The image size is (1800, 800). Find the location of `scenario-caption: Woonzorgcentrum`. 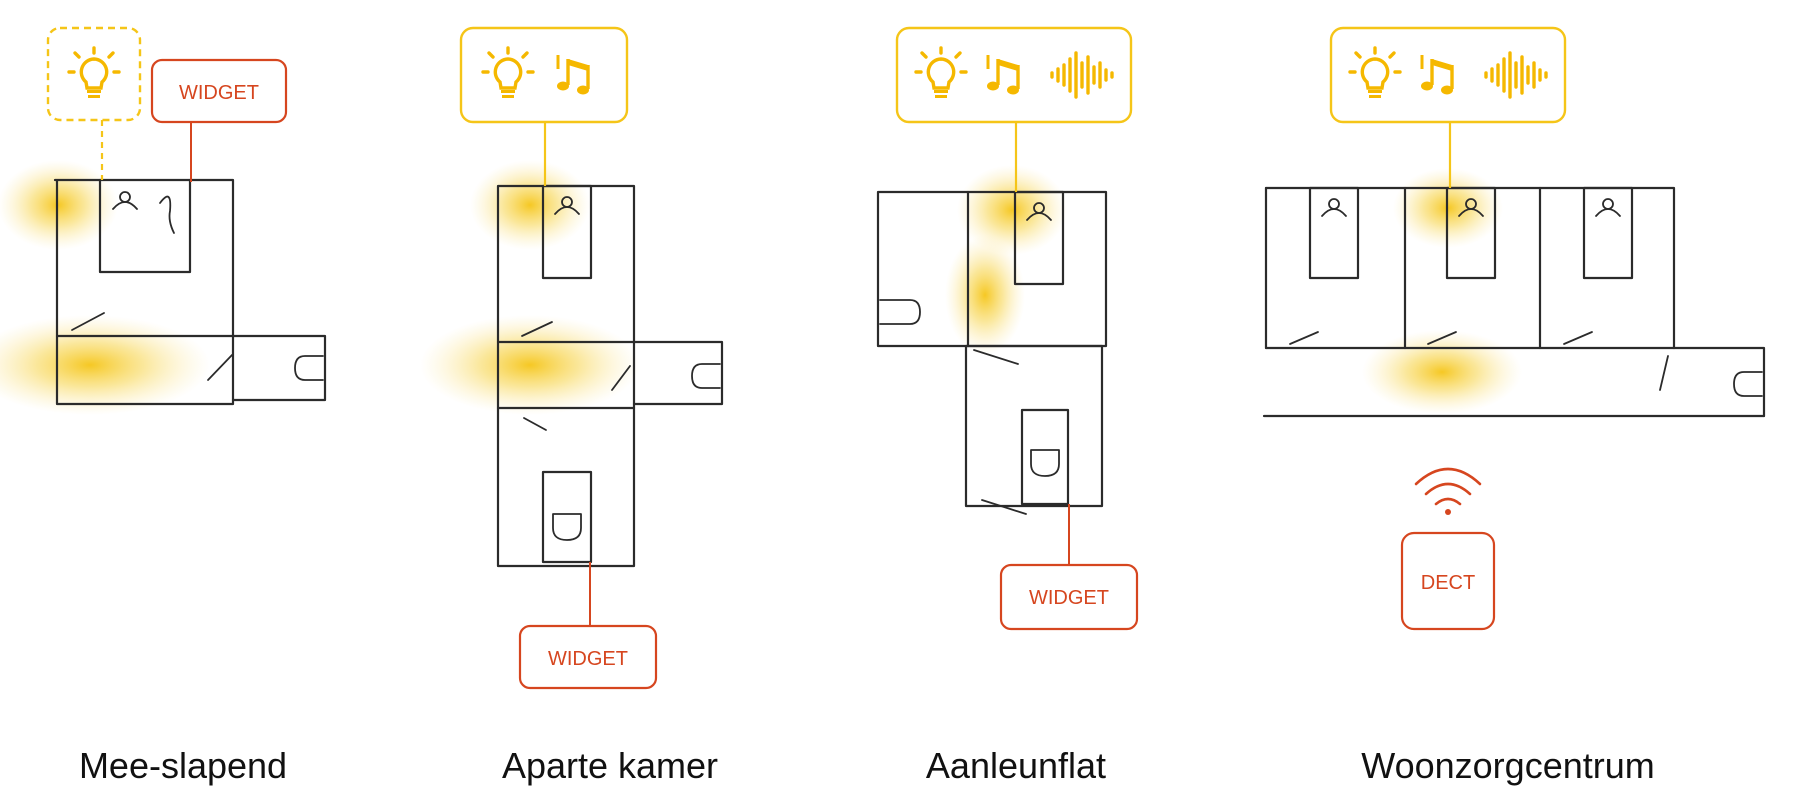

scenario-caption: Woonzorgcentrum is located at coordinates (1507, 765).